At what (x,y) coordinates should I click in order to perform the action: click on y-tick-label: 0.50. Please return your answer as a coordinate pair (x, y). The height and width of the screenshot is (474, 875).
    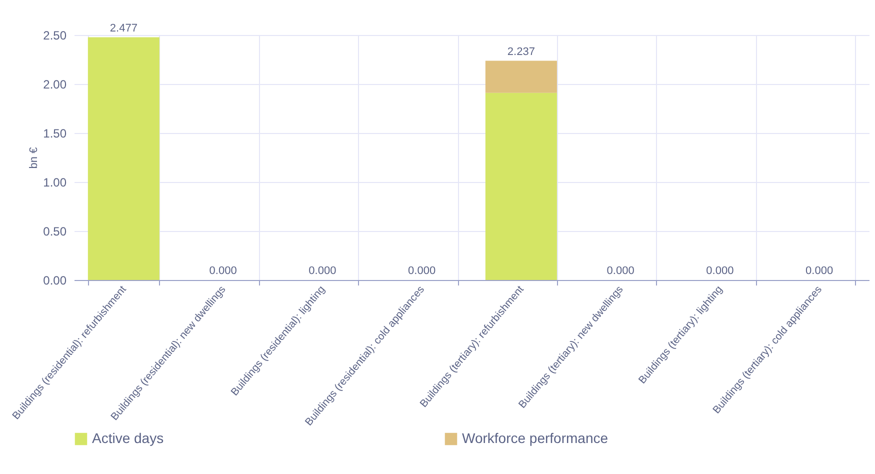
    Looking at the image, I should click on (55, 231).